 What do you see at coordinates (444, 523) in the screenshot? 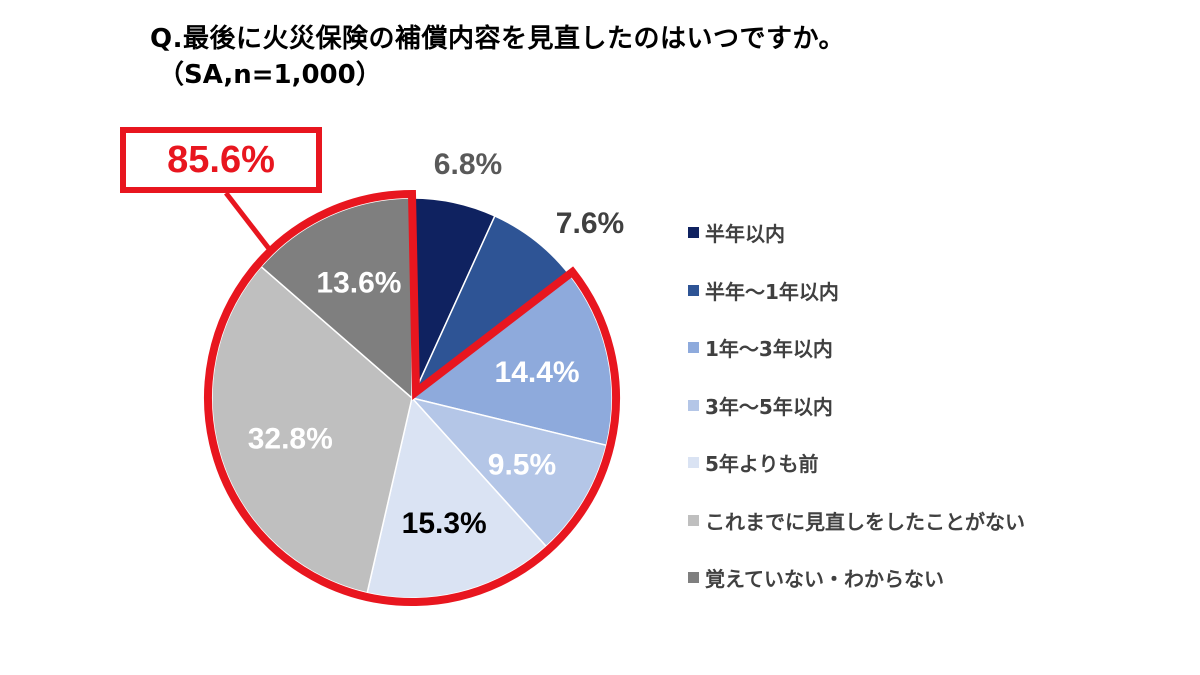
I see `data-label: 15.3%` at bounding box center [444, 523].